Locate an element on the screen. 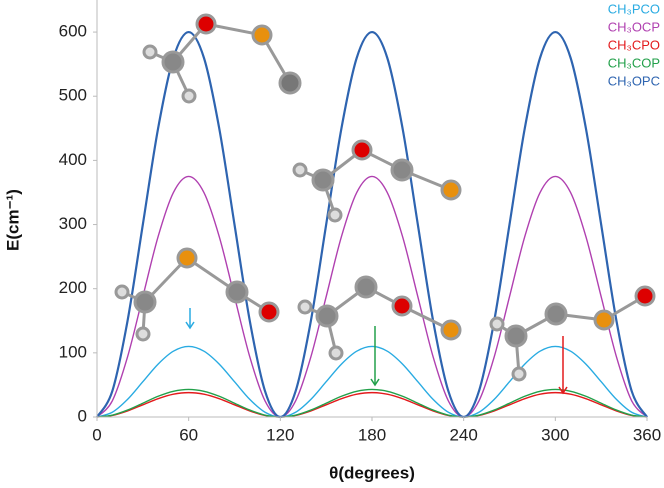 Image resolution: width=664 pixels, height=488 pixels. x-tick-label: 0 is located at coordinates (96, 434).